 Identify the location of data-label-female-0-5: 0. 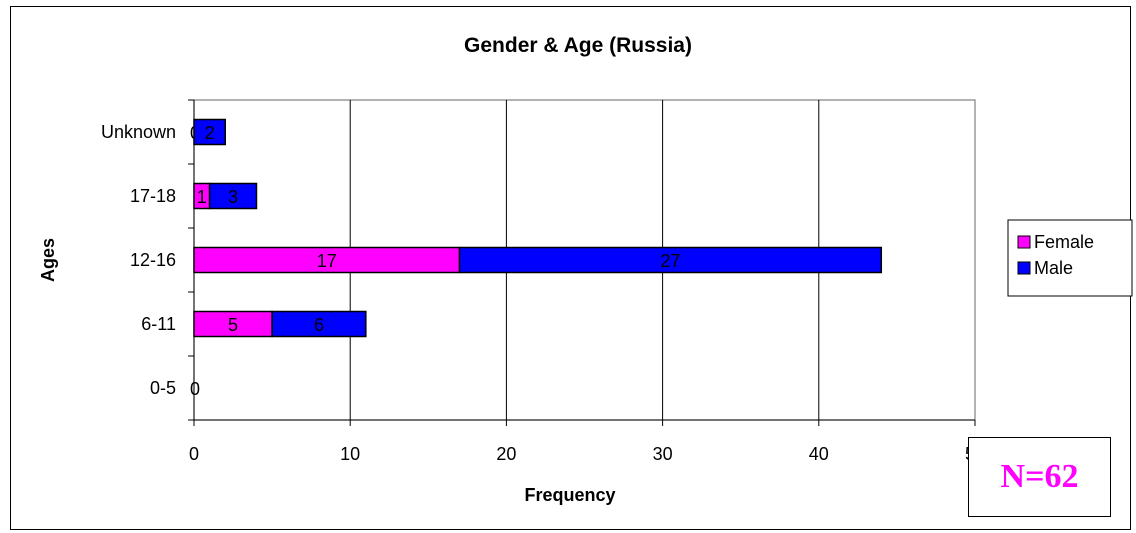
(195, 389).